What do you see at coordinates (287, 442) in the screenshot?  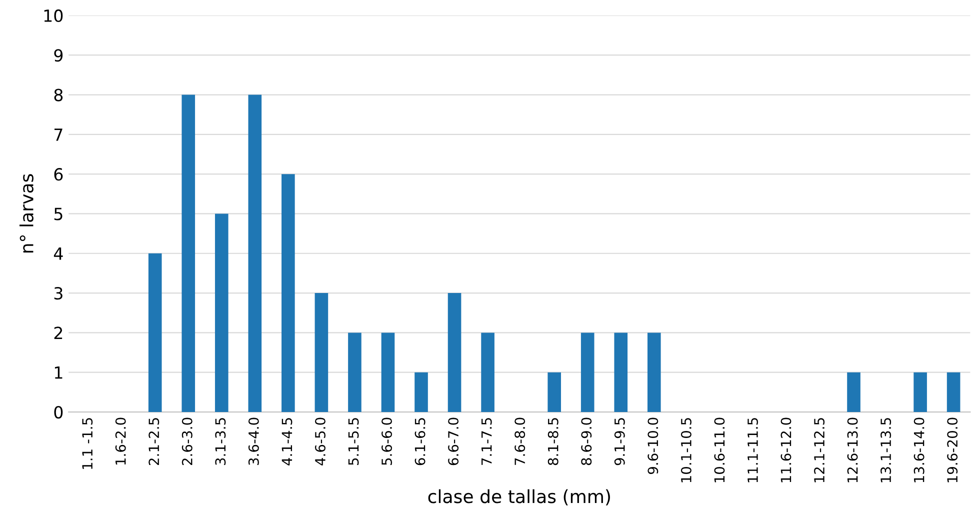 I see `x-tick-label: 4.1-4.5` at bounding box center [287, 442].